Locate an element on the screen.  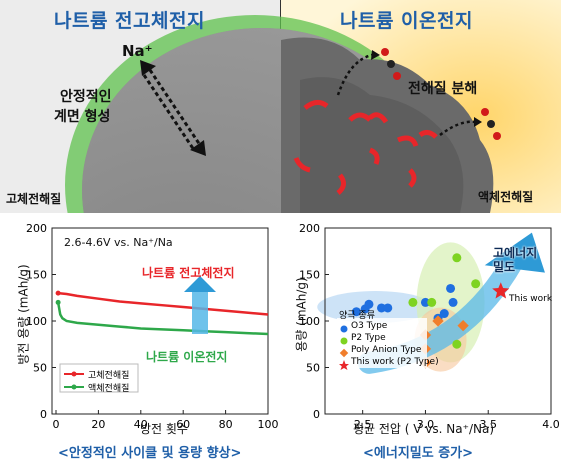
legend-box is located at coordinates (382, 343).